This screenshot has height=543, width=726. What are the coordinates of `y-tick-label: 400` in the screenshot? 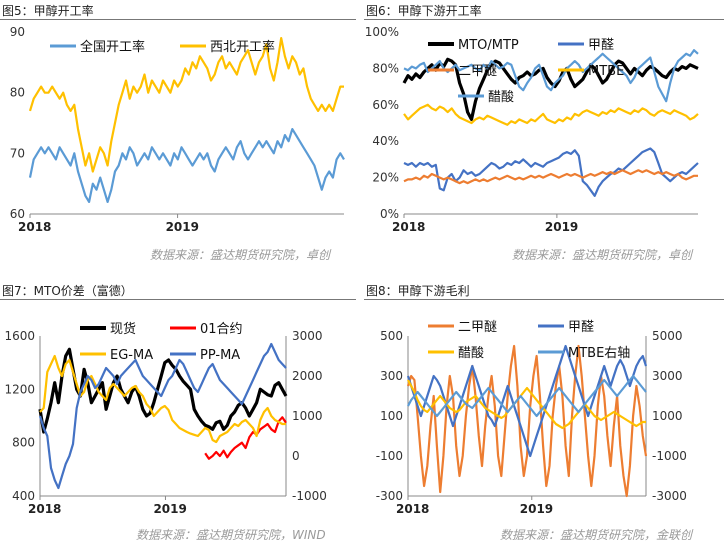 It's located at (23, 496).